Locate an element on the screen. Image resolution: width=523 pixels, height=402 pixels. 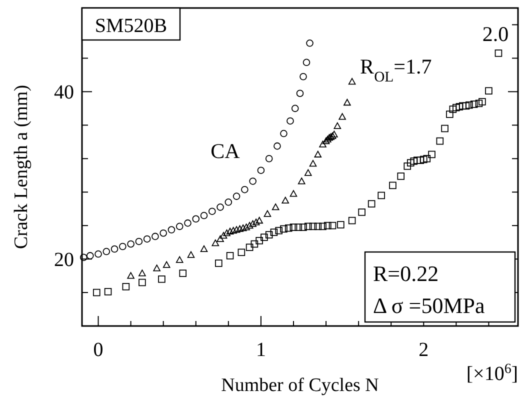
series-label: R$_{OL}$=1.7 is located at coordinates (396, 70).